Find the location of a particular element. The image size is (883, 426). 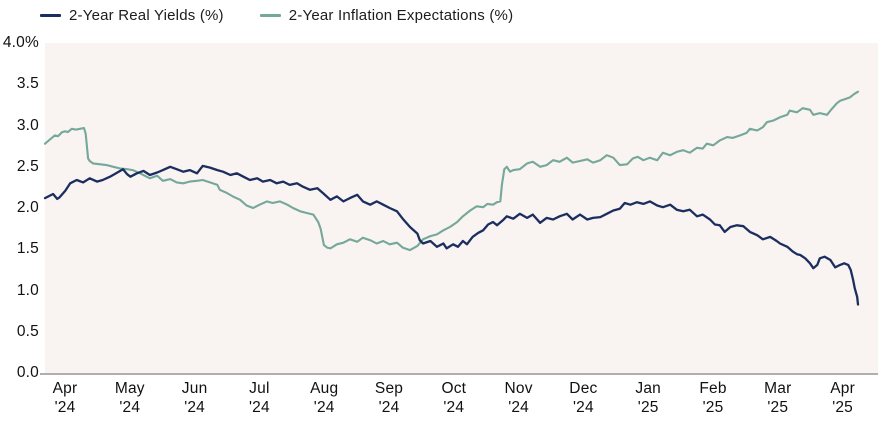

y-axis-label: 2.0 is located at coordinates (27, 207).